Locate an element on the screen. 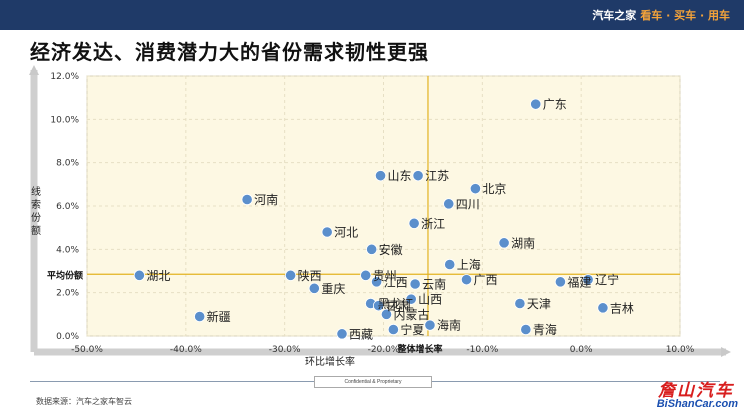  data-label-浙江: 浙江 is located at coordinates (433, 224).